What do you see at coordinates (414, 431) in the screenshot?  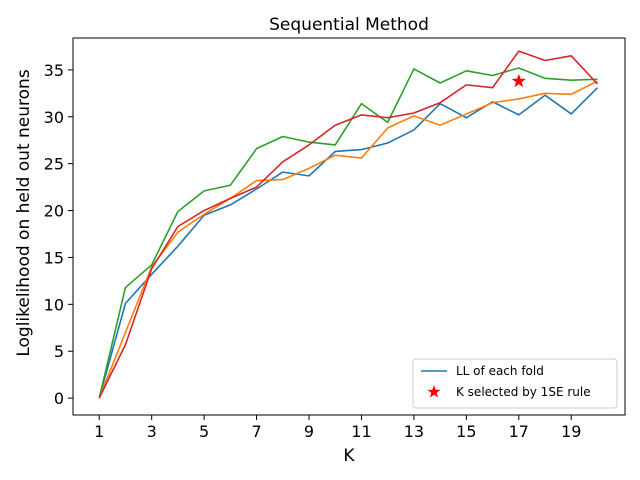 I see `x-tick-label: 13` at bounding box center [414, 431].